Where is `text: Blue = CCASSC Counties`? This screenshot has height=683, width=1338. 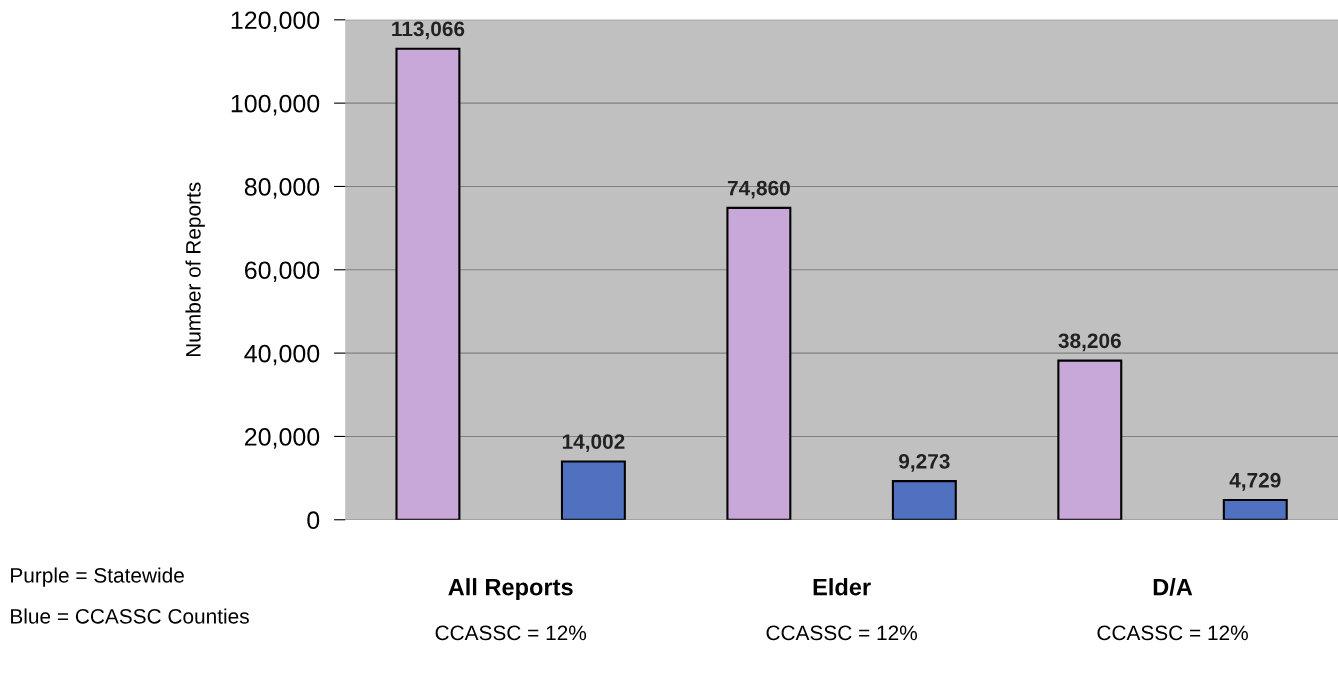
text: Blue = CCASSC Counties is located at coordinates (130, 616).